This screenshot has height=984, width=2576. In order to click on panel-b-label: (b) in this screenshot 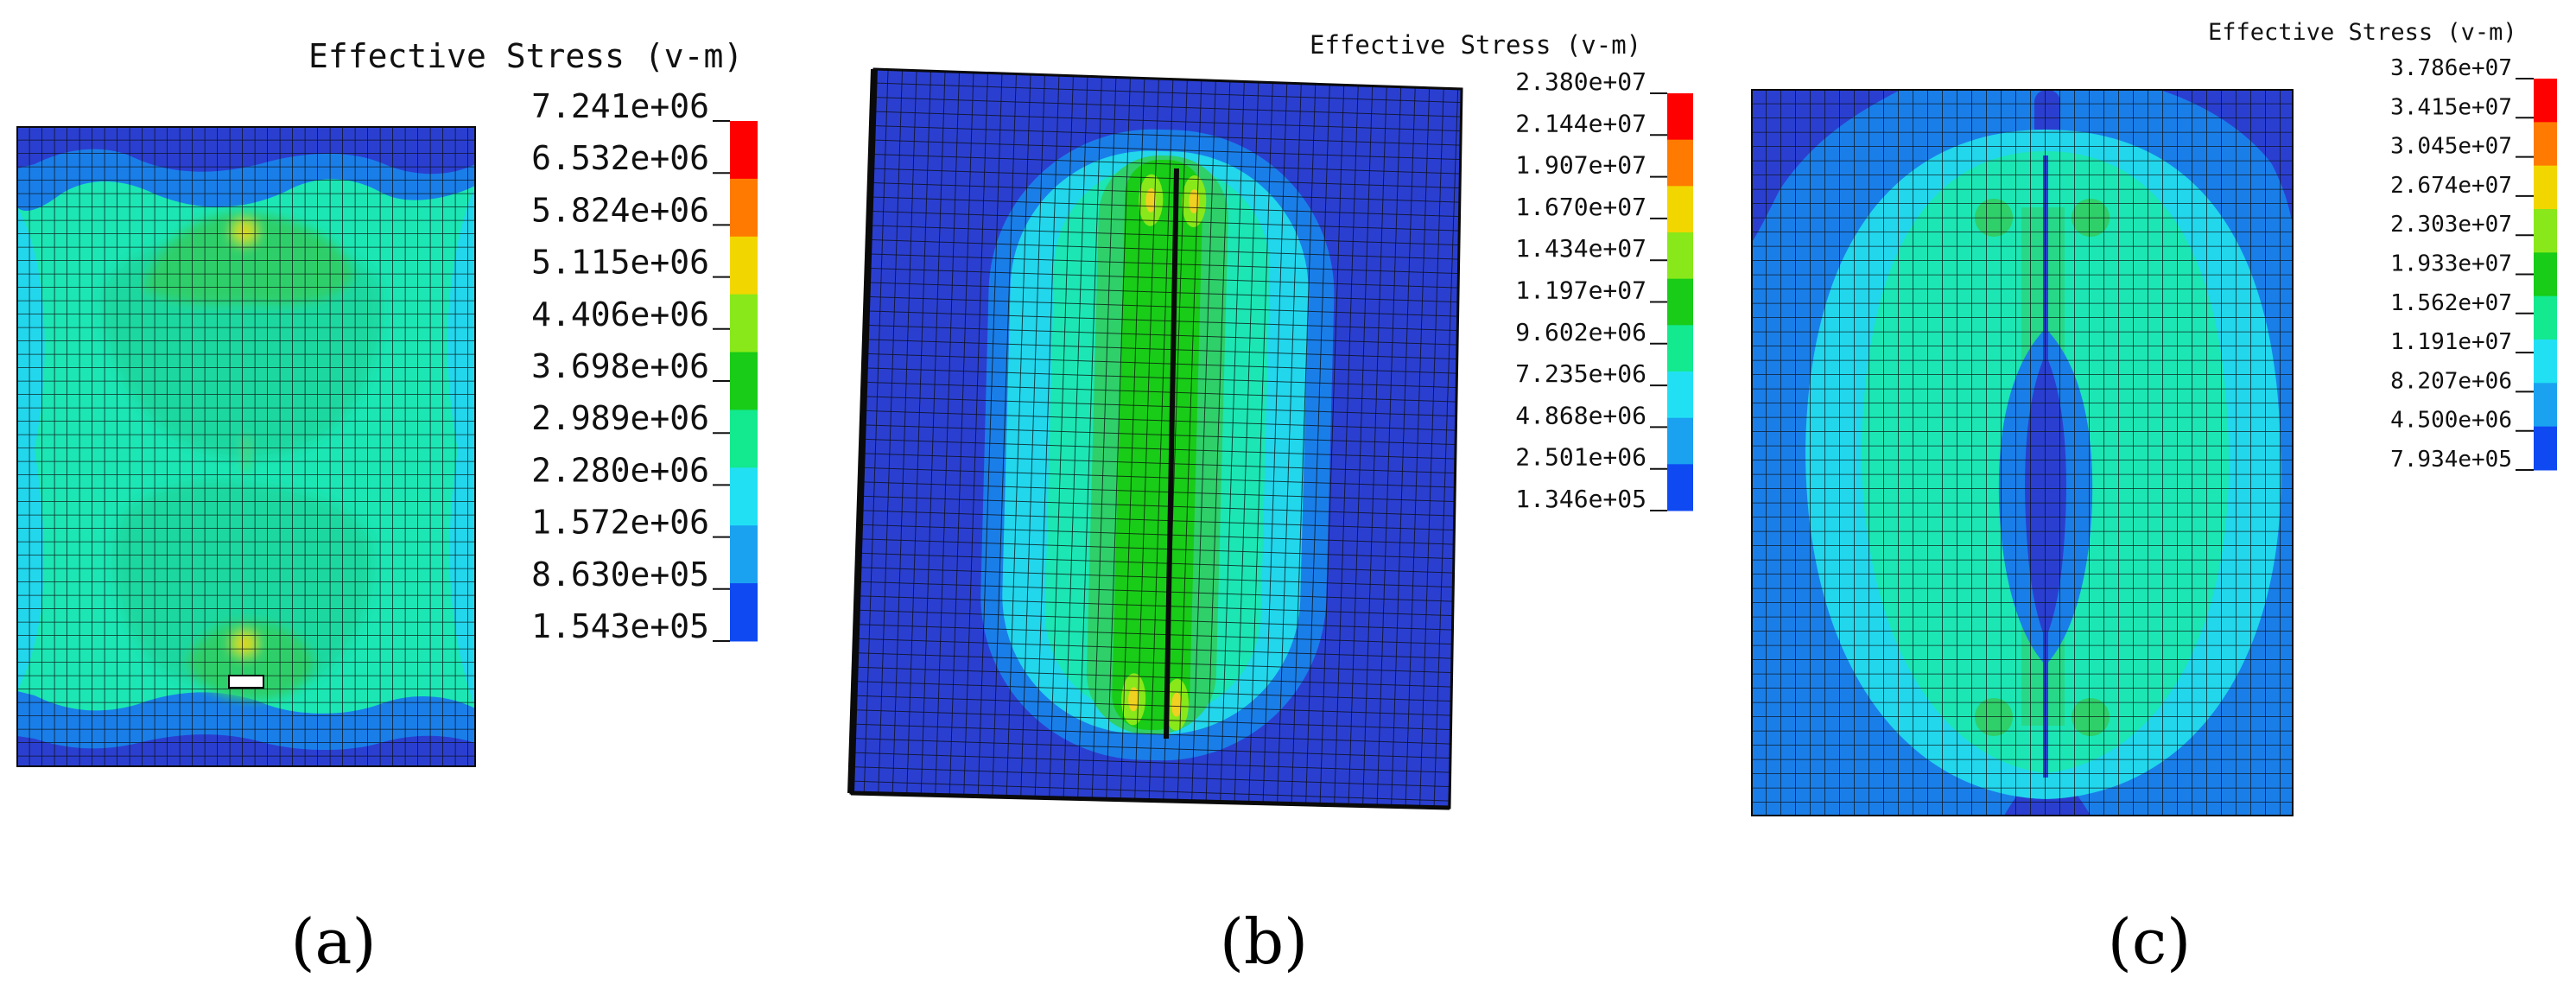, I will do `click(1264, 941)`.